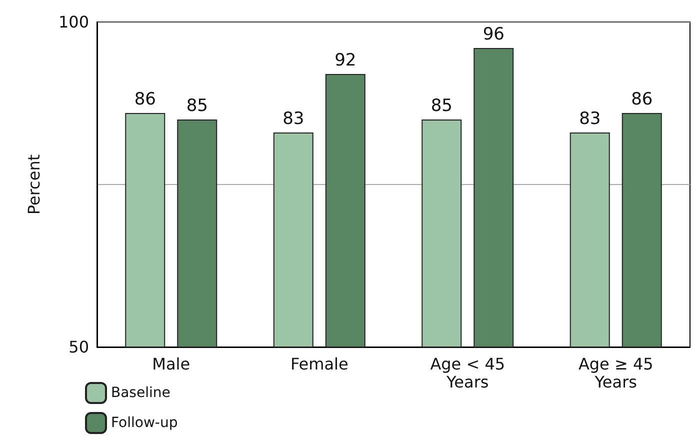  What do you see at coordinates (78, 347) in the screenshot?
I see `y-tick-label: 50` at bounding box center [78, 347].